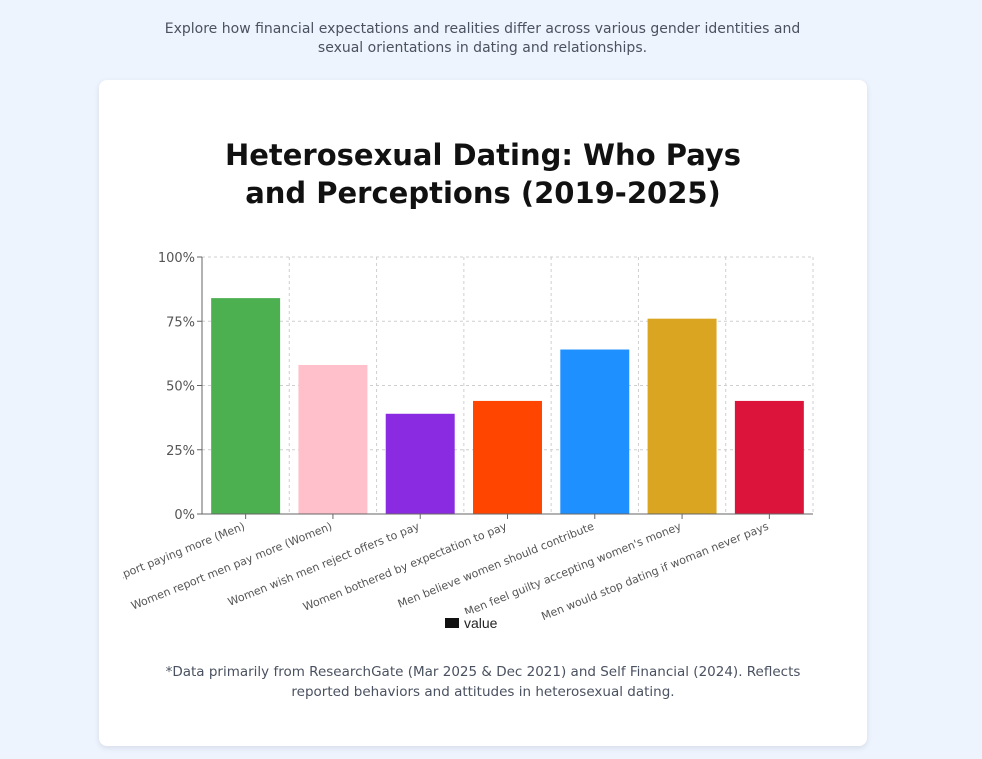 This screenshot has width=982, height=759. I want to click on y-tick-label: 25%, so click(180, 451).